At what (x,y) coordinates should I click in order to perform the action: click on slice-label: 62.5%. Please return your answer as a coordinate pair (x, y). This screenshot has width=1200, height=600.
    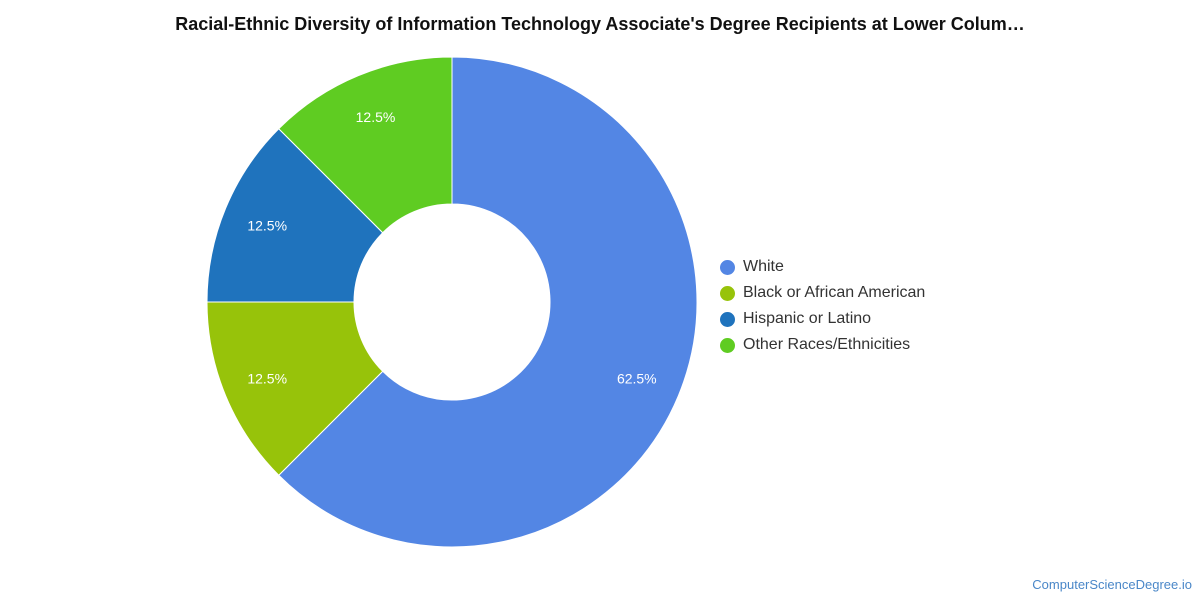
    Looking at the image, I should click on (637, 379).